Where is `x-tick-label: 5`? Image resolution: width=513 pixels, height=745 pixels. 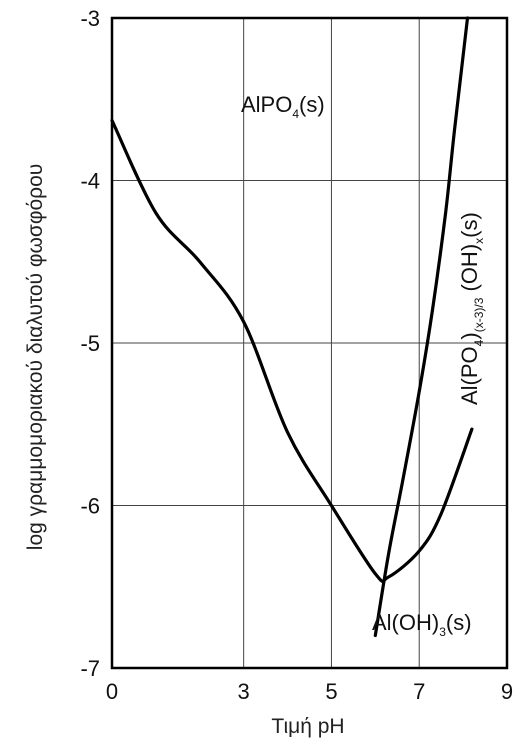
x-tick-label: 5 is located at coordinates (331, 691).